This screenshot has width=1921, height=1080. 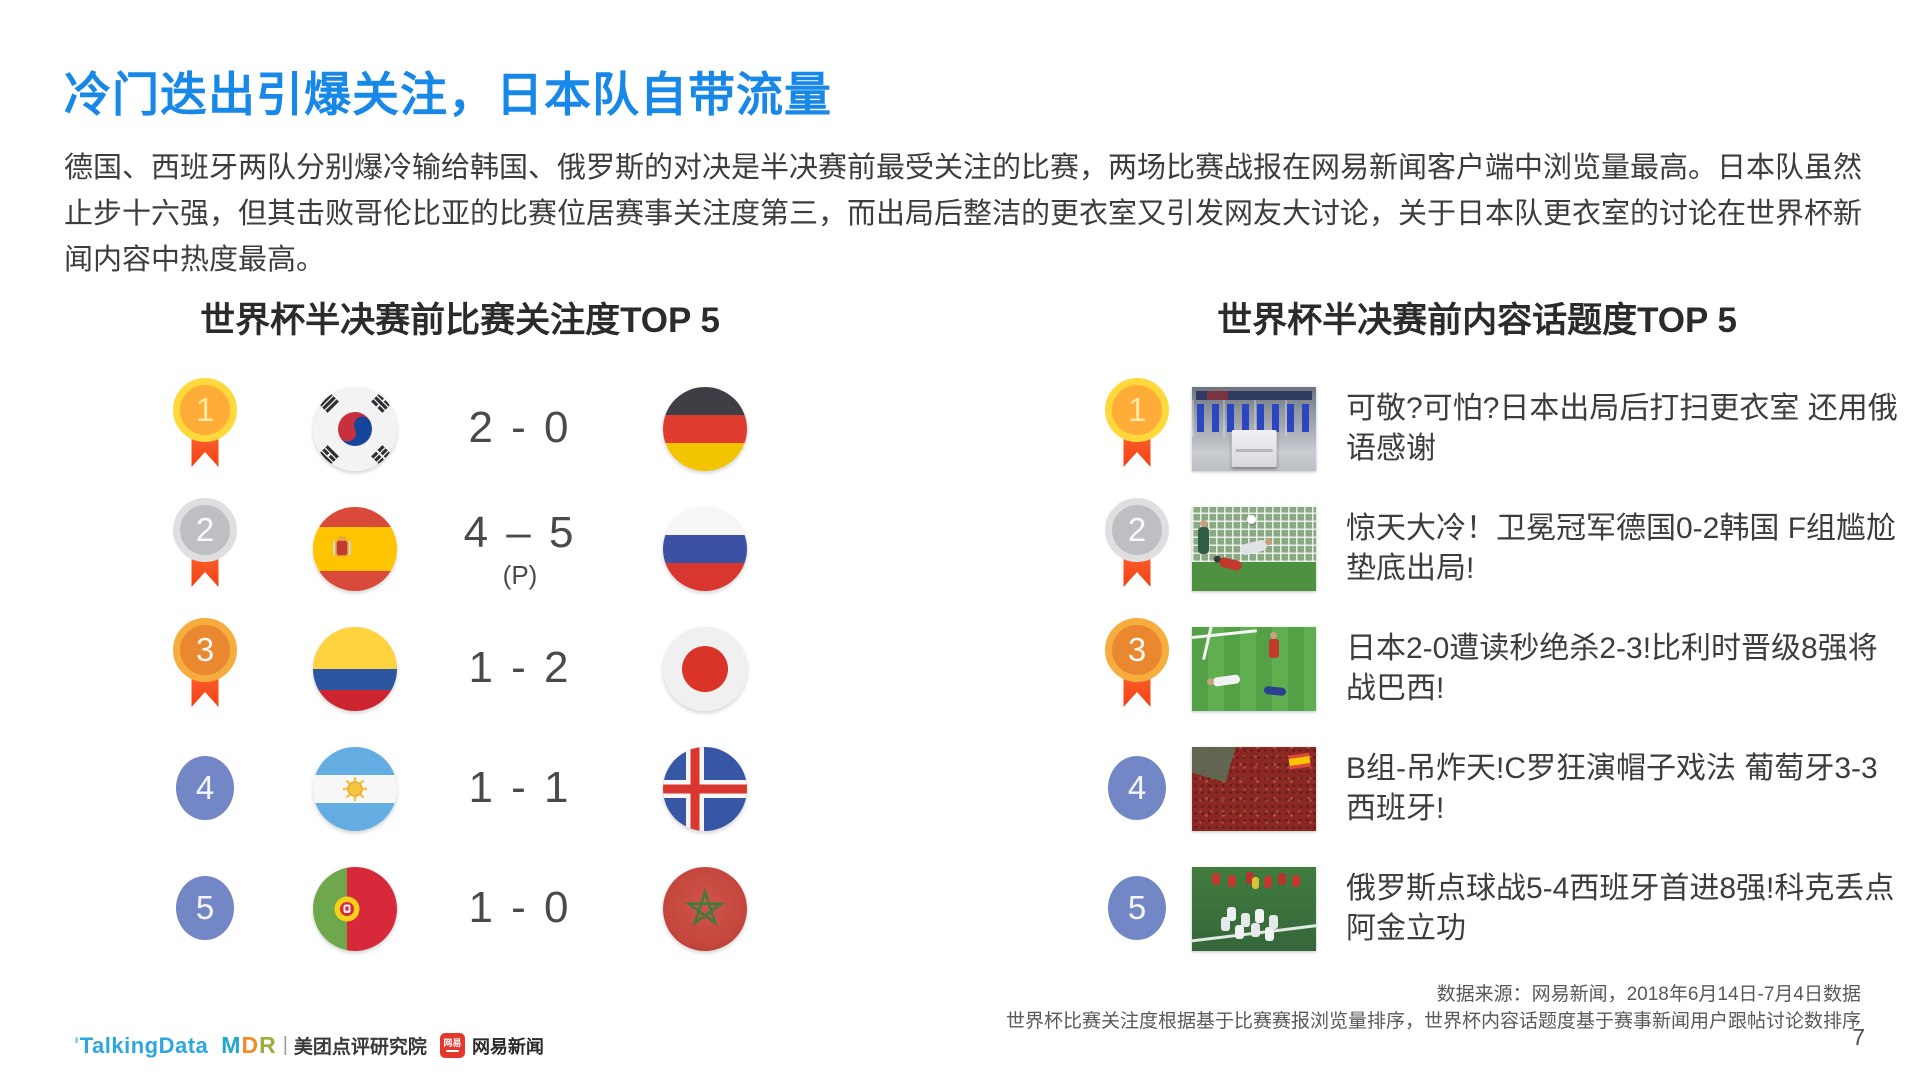 I want to click on topic-row: 4 B组-吊炸天!C罗狂演帽子戏法 葡萄牙3-3西班牙!, so click(x=1498, y=789).